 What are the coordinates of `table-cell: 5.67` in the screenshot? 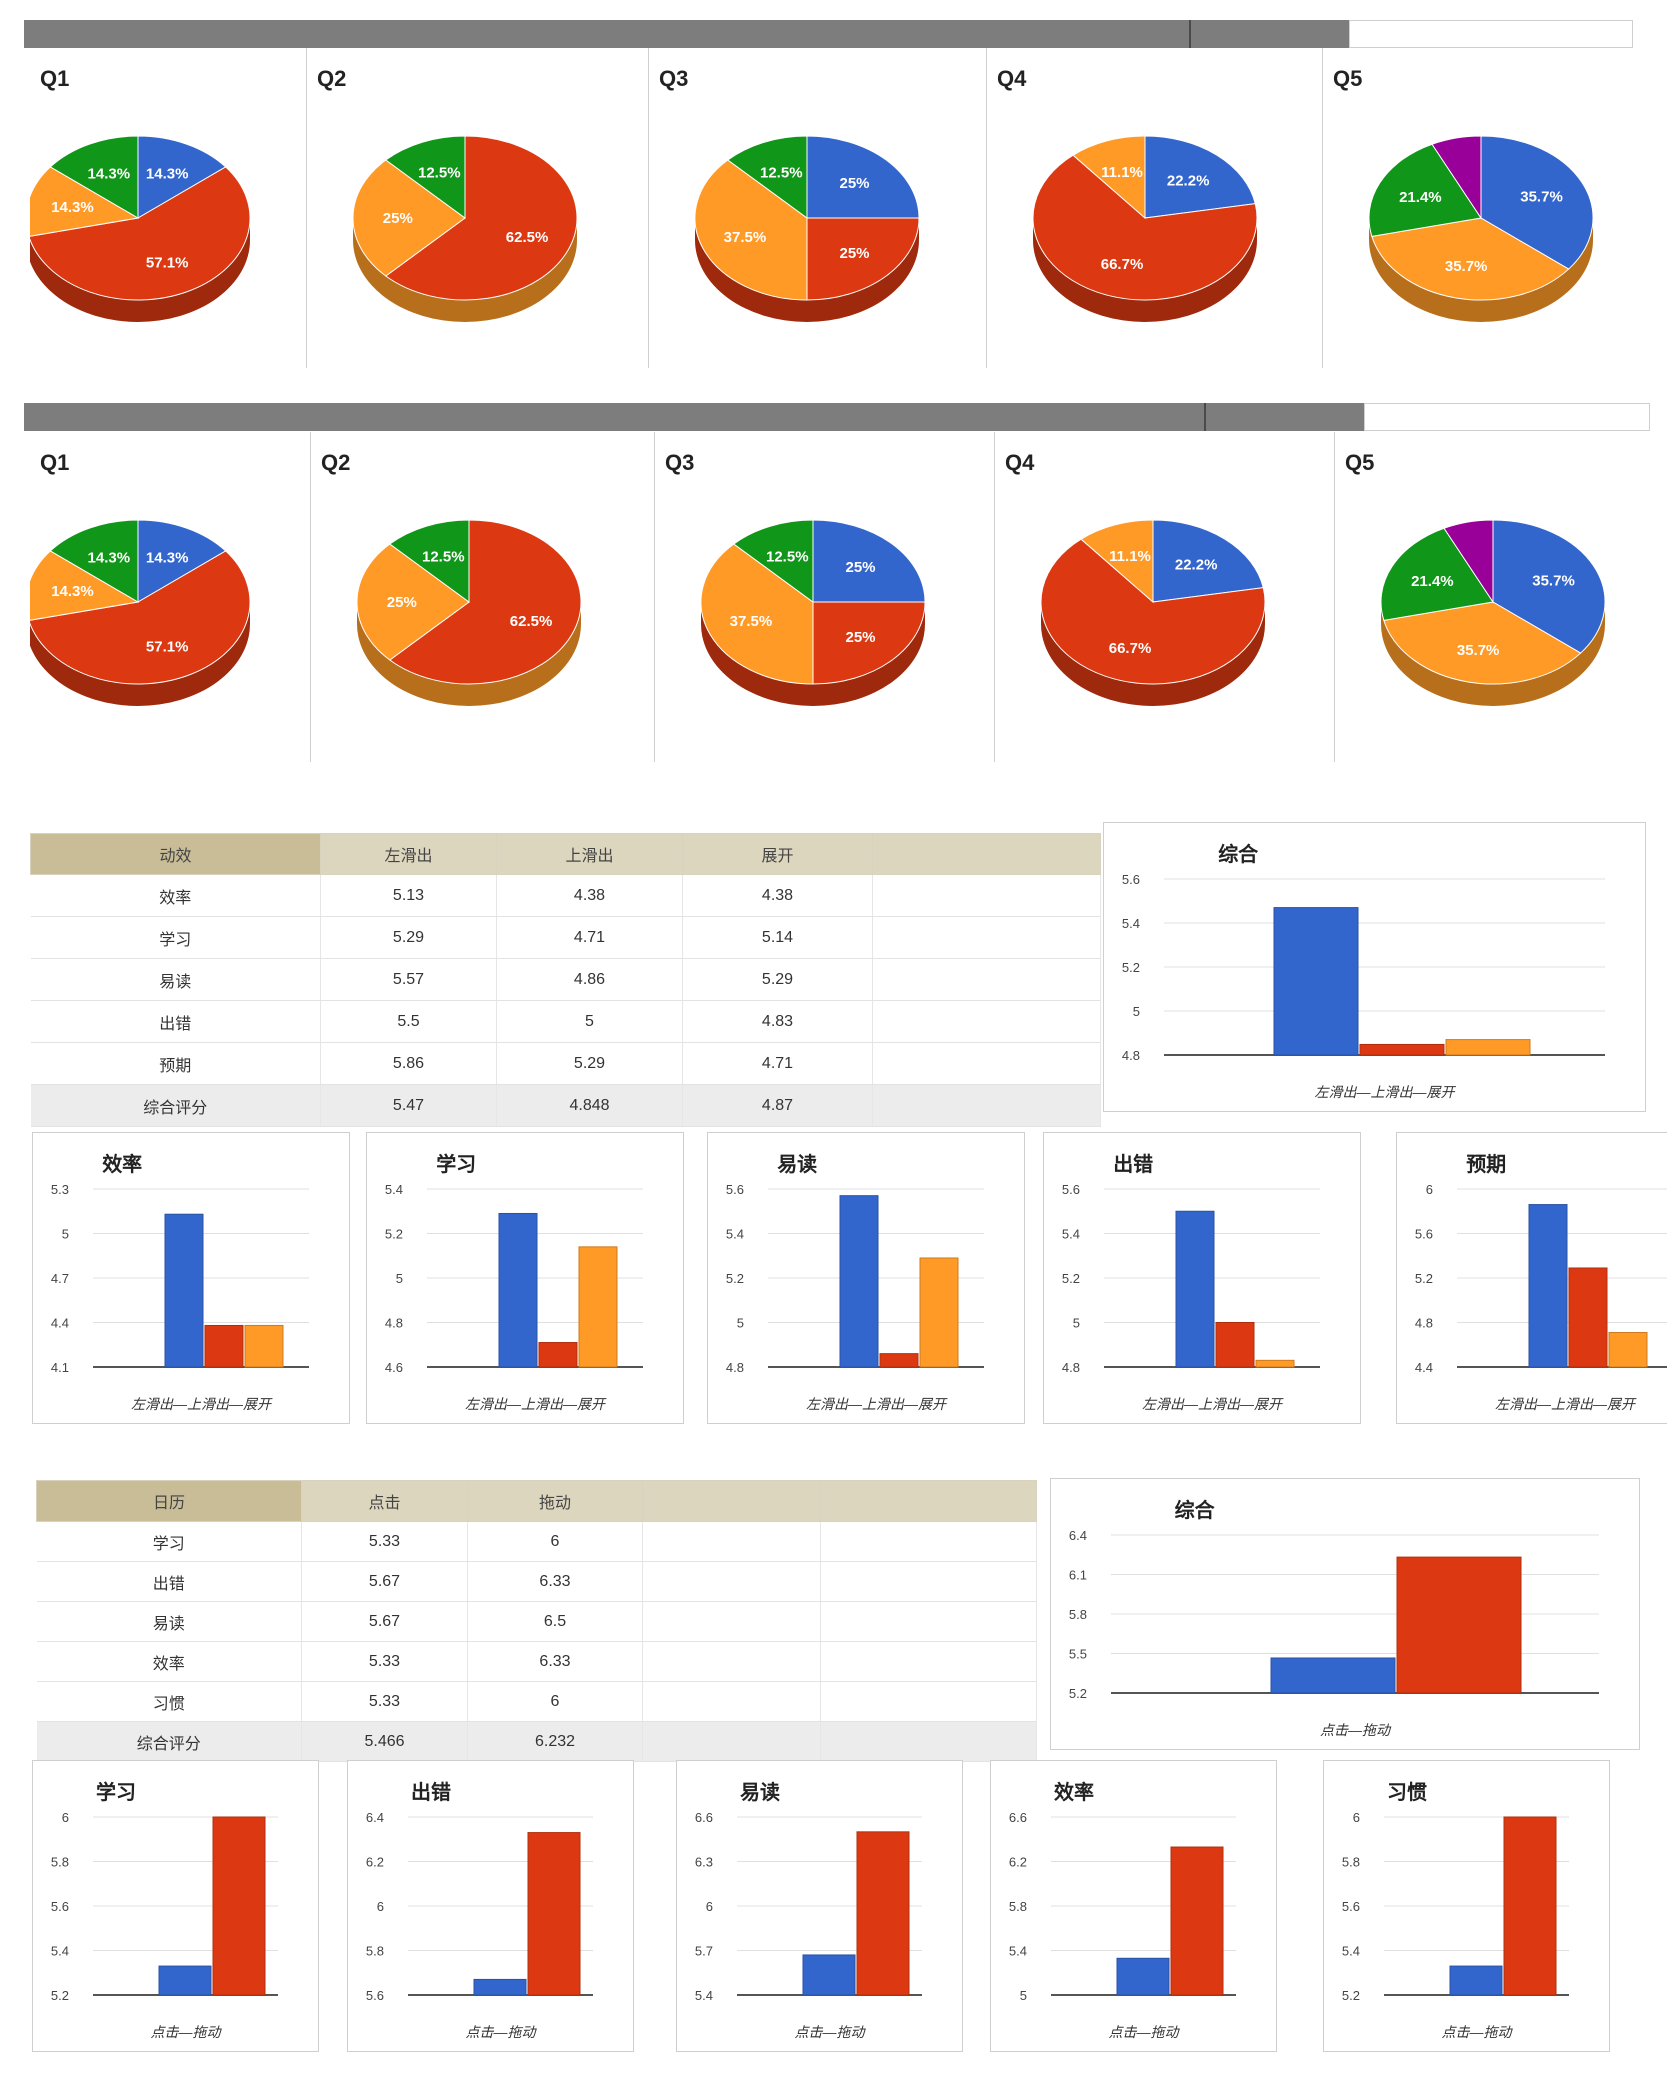 It's located at (384, 1581).